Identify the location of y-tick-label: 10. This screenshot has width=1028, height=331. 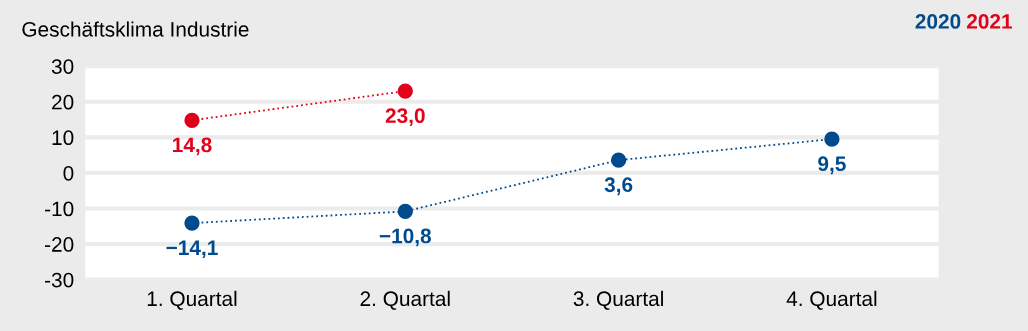
(63, 138).